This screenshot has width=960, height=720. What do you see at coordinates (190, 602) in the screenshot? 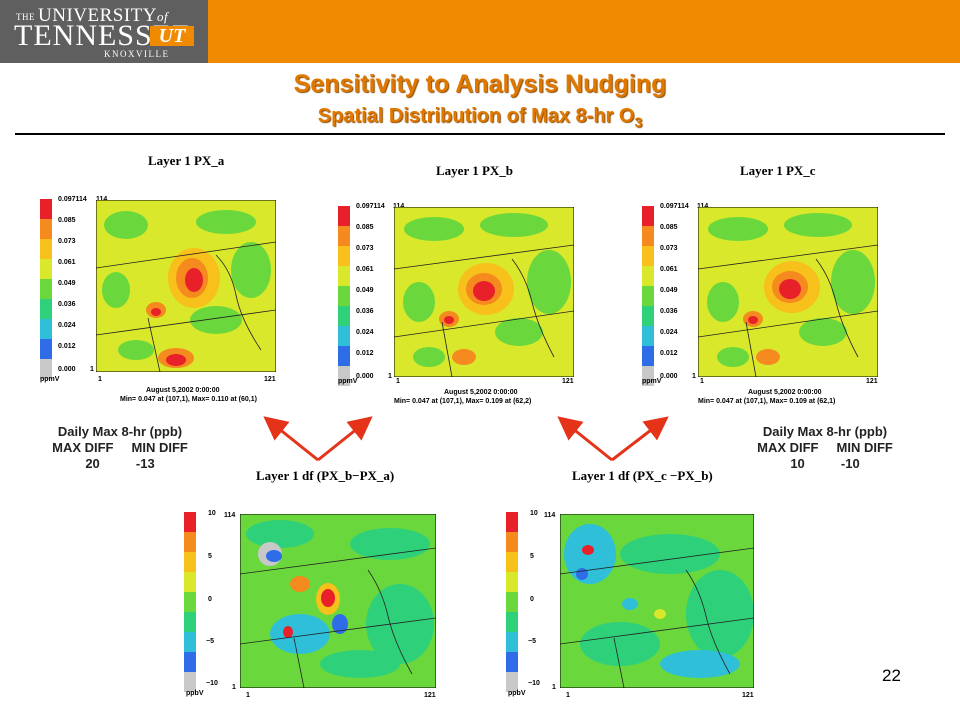
I see `colorbar-diff-ba` at bounding box center [190, 602].